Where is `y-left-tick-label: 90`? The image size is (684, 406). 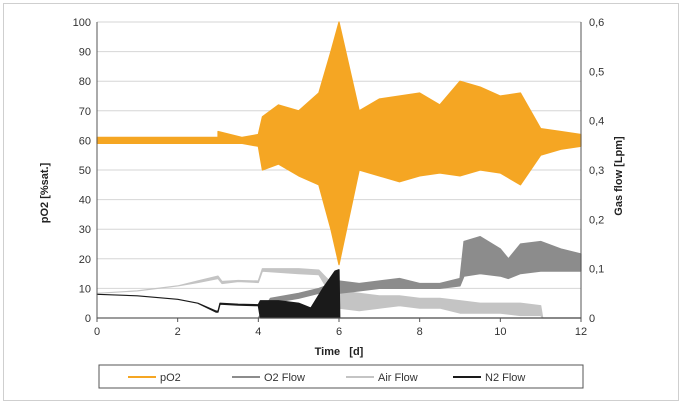
y-left-tick-label: 90 is located at coordinates (85, 53).